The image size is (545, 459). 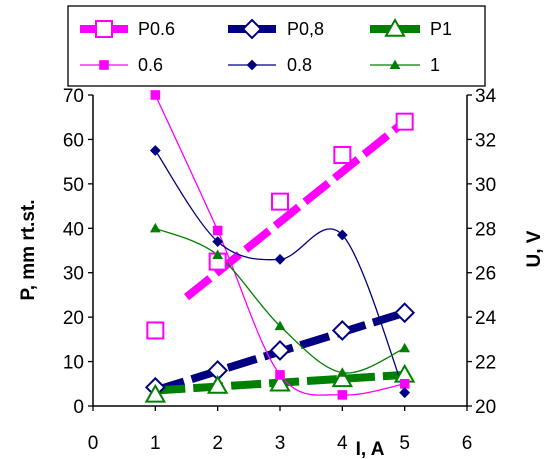 What do you see at coordinates (395, 27) in the screenshot?
I see `legend-p1-marker` at bounding box center [395, 27].